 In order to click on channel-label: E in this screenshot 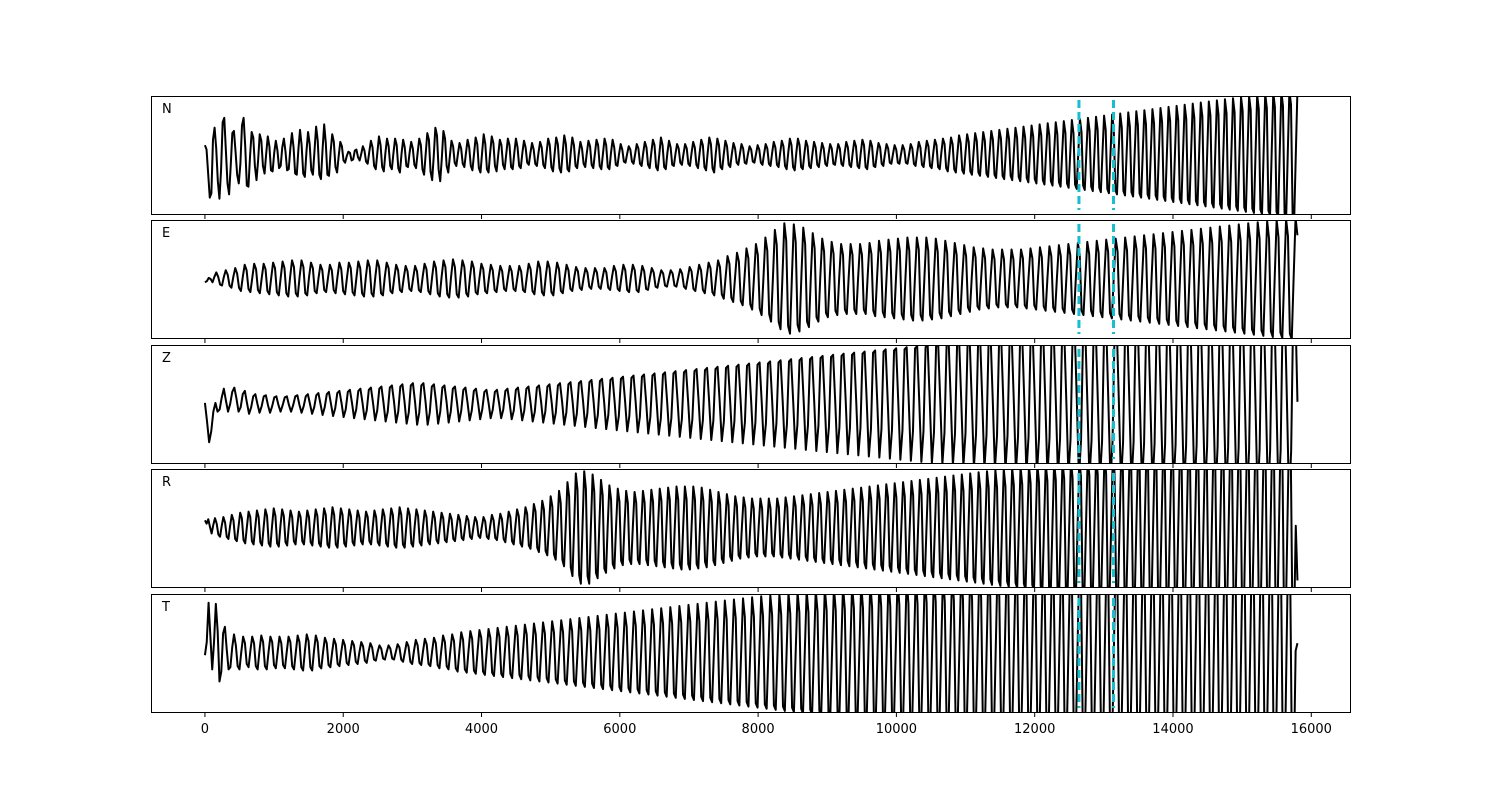, I will do `click(166, 233)`.